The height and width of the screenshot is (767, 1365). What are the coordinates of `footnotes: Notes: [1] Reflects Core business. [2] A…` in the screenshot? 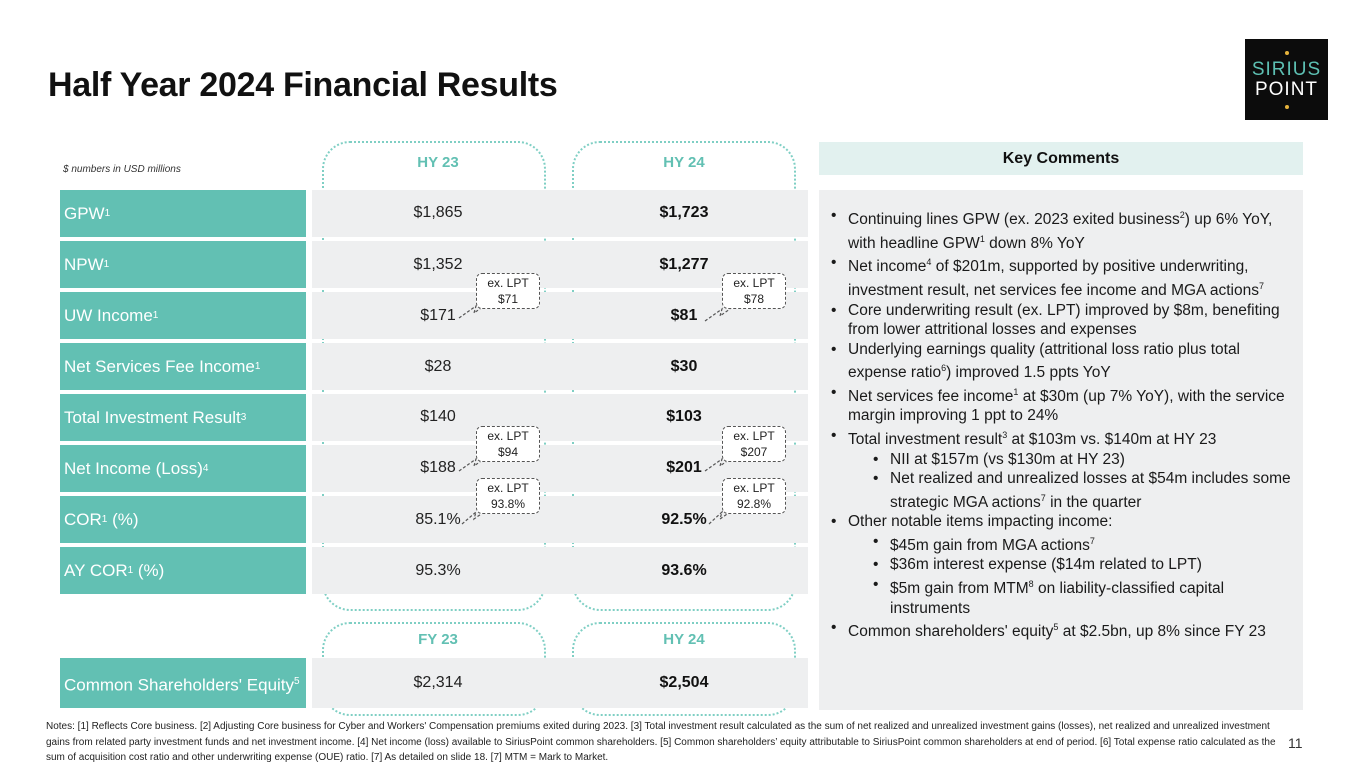 It's located at (661, 742).